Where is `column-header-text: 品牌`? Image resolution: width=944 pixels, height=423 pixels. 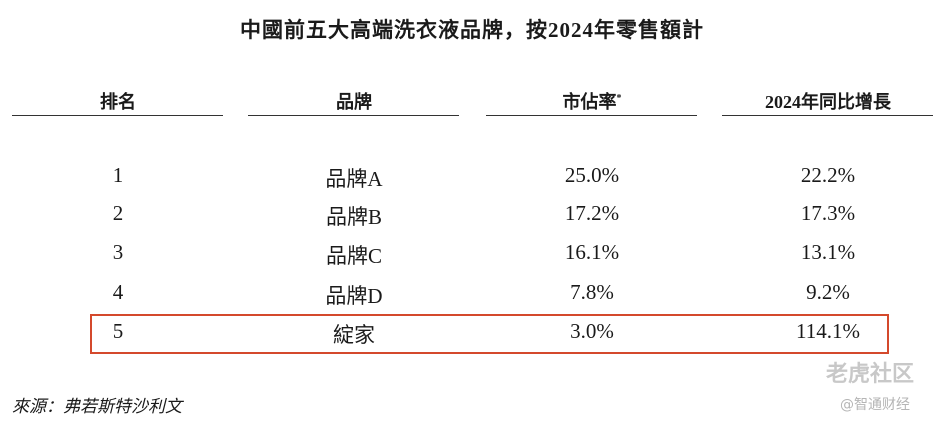
column-header-text: 品牌 is located at coordinates (354, 102).